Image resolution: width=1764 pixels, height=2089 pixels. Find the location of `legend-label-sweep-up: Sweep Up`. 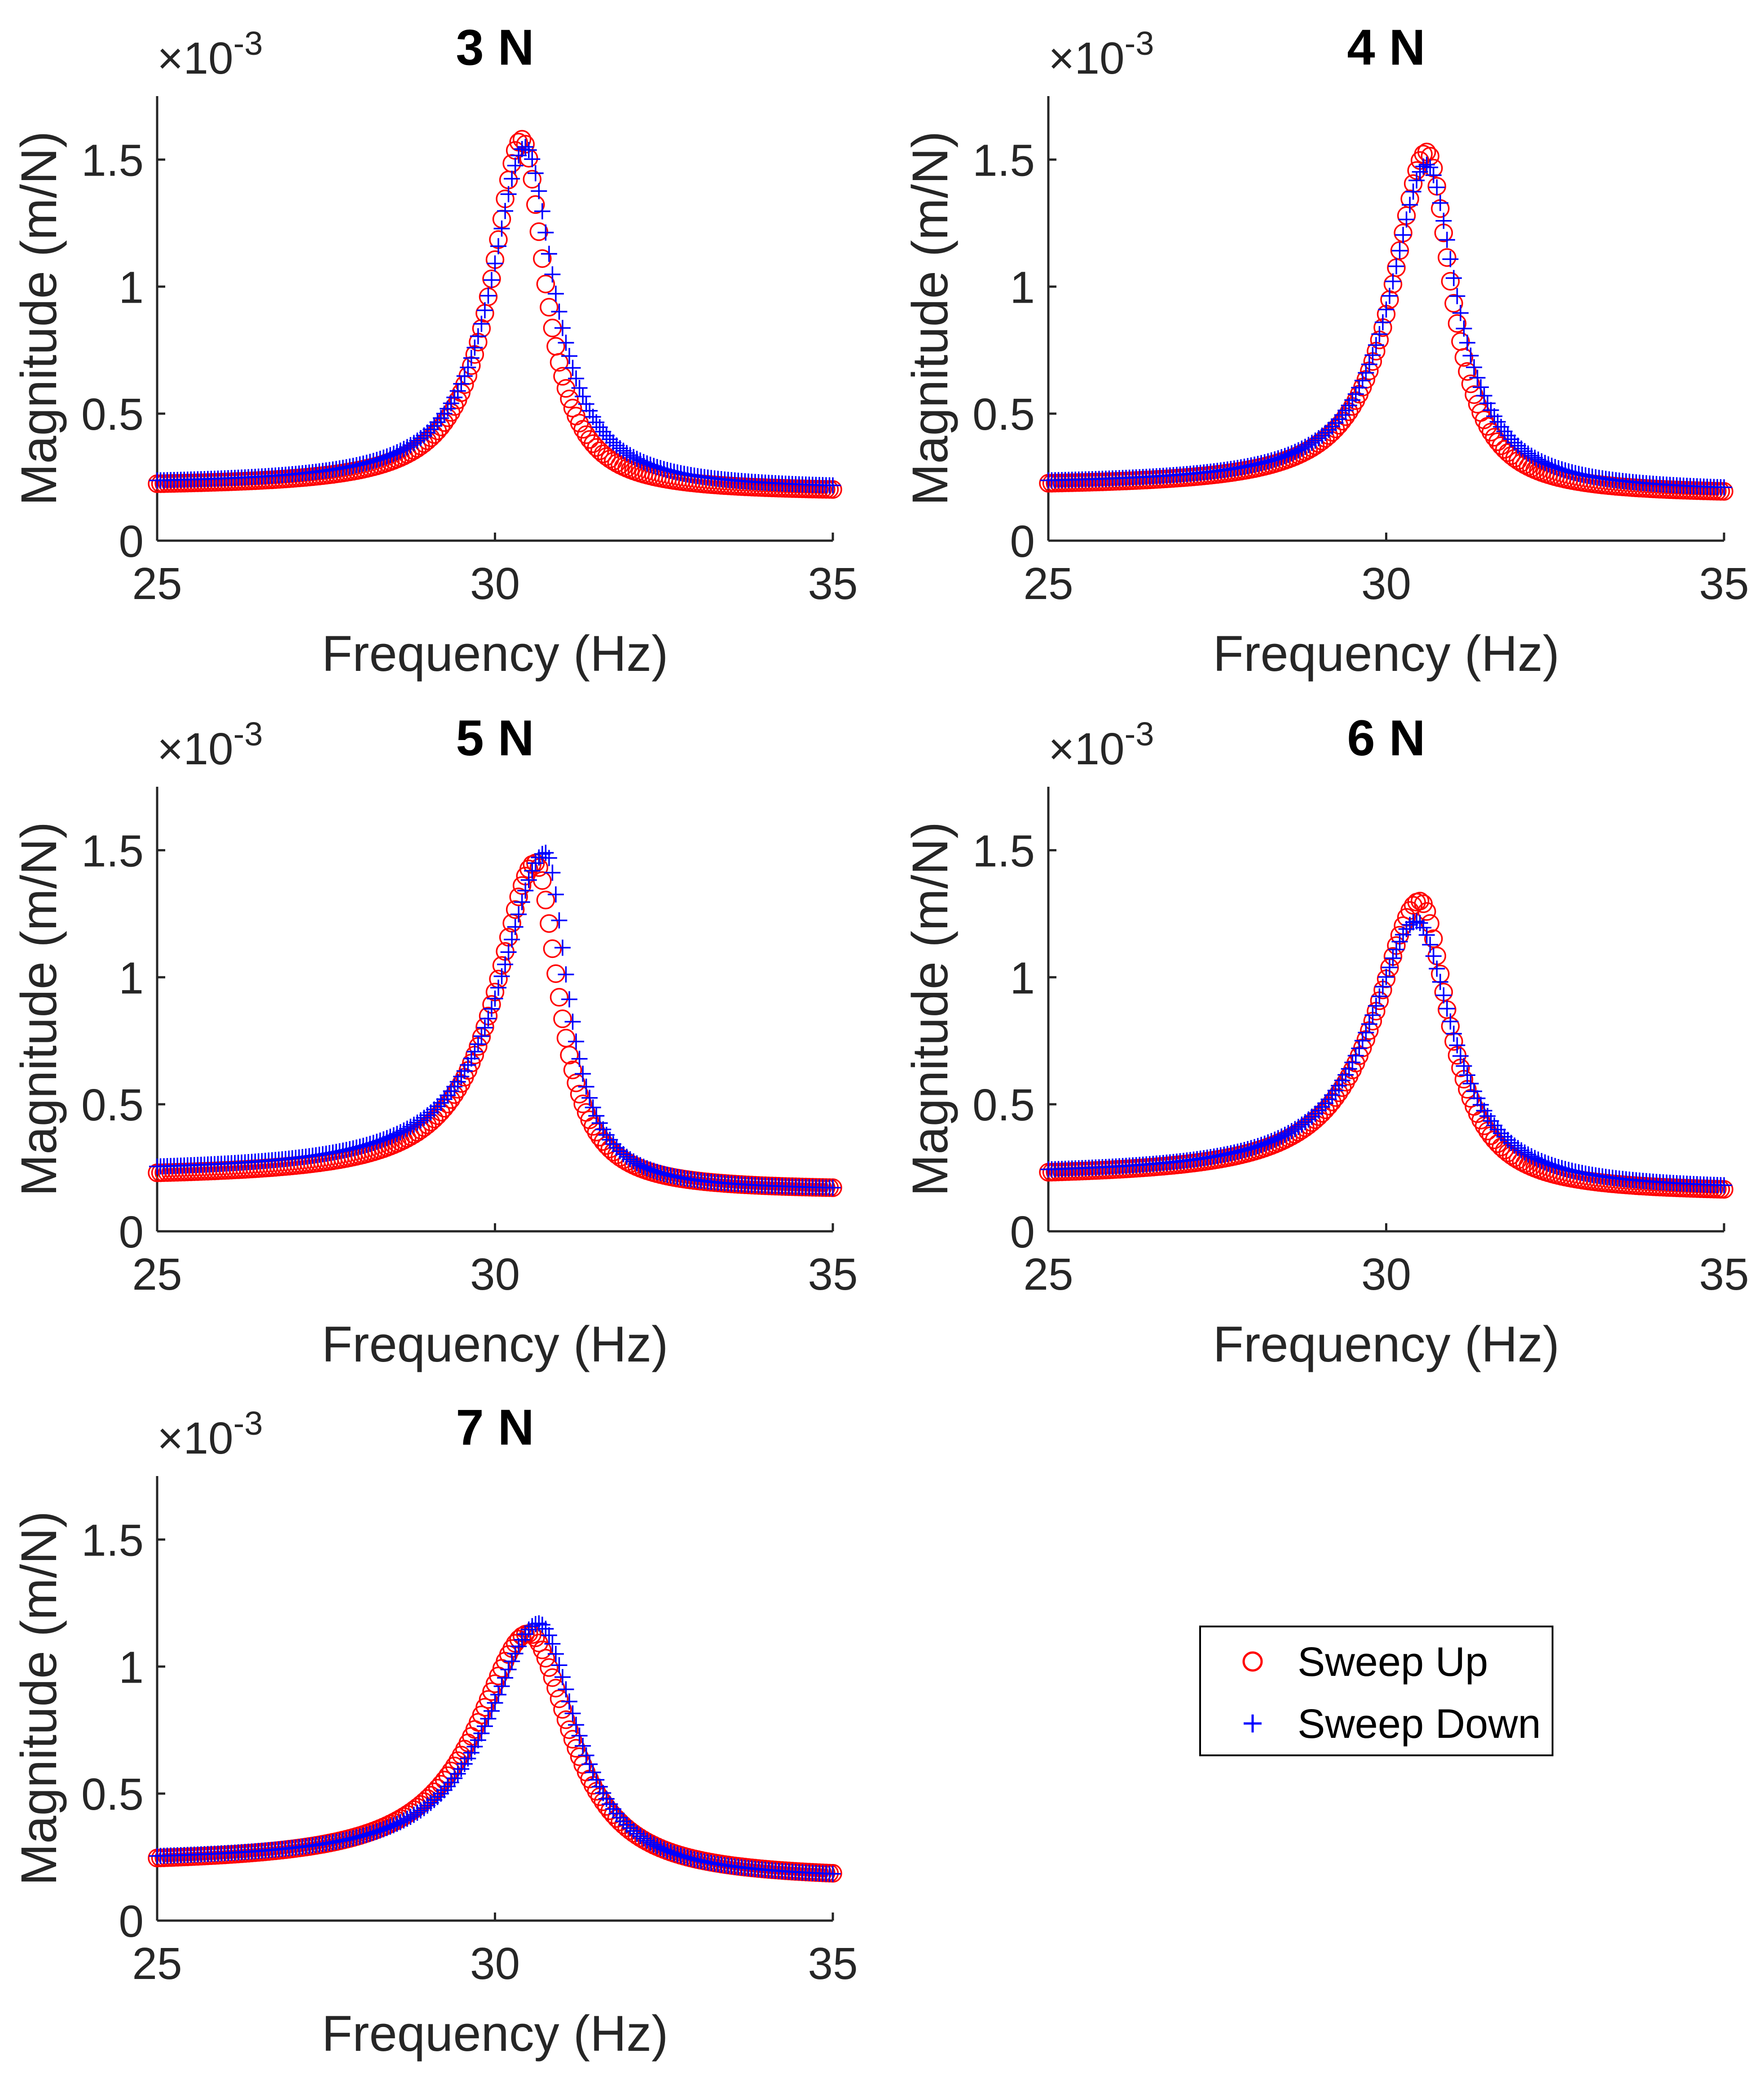

legend-label-sweep-up: Sweep Up is located at coordinates (1393, 1662).